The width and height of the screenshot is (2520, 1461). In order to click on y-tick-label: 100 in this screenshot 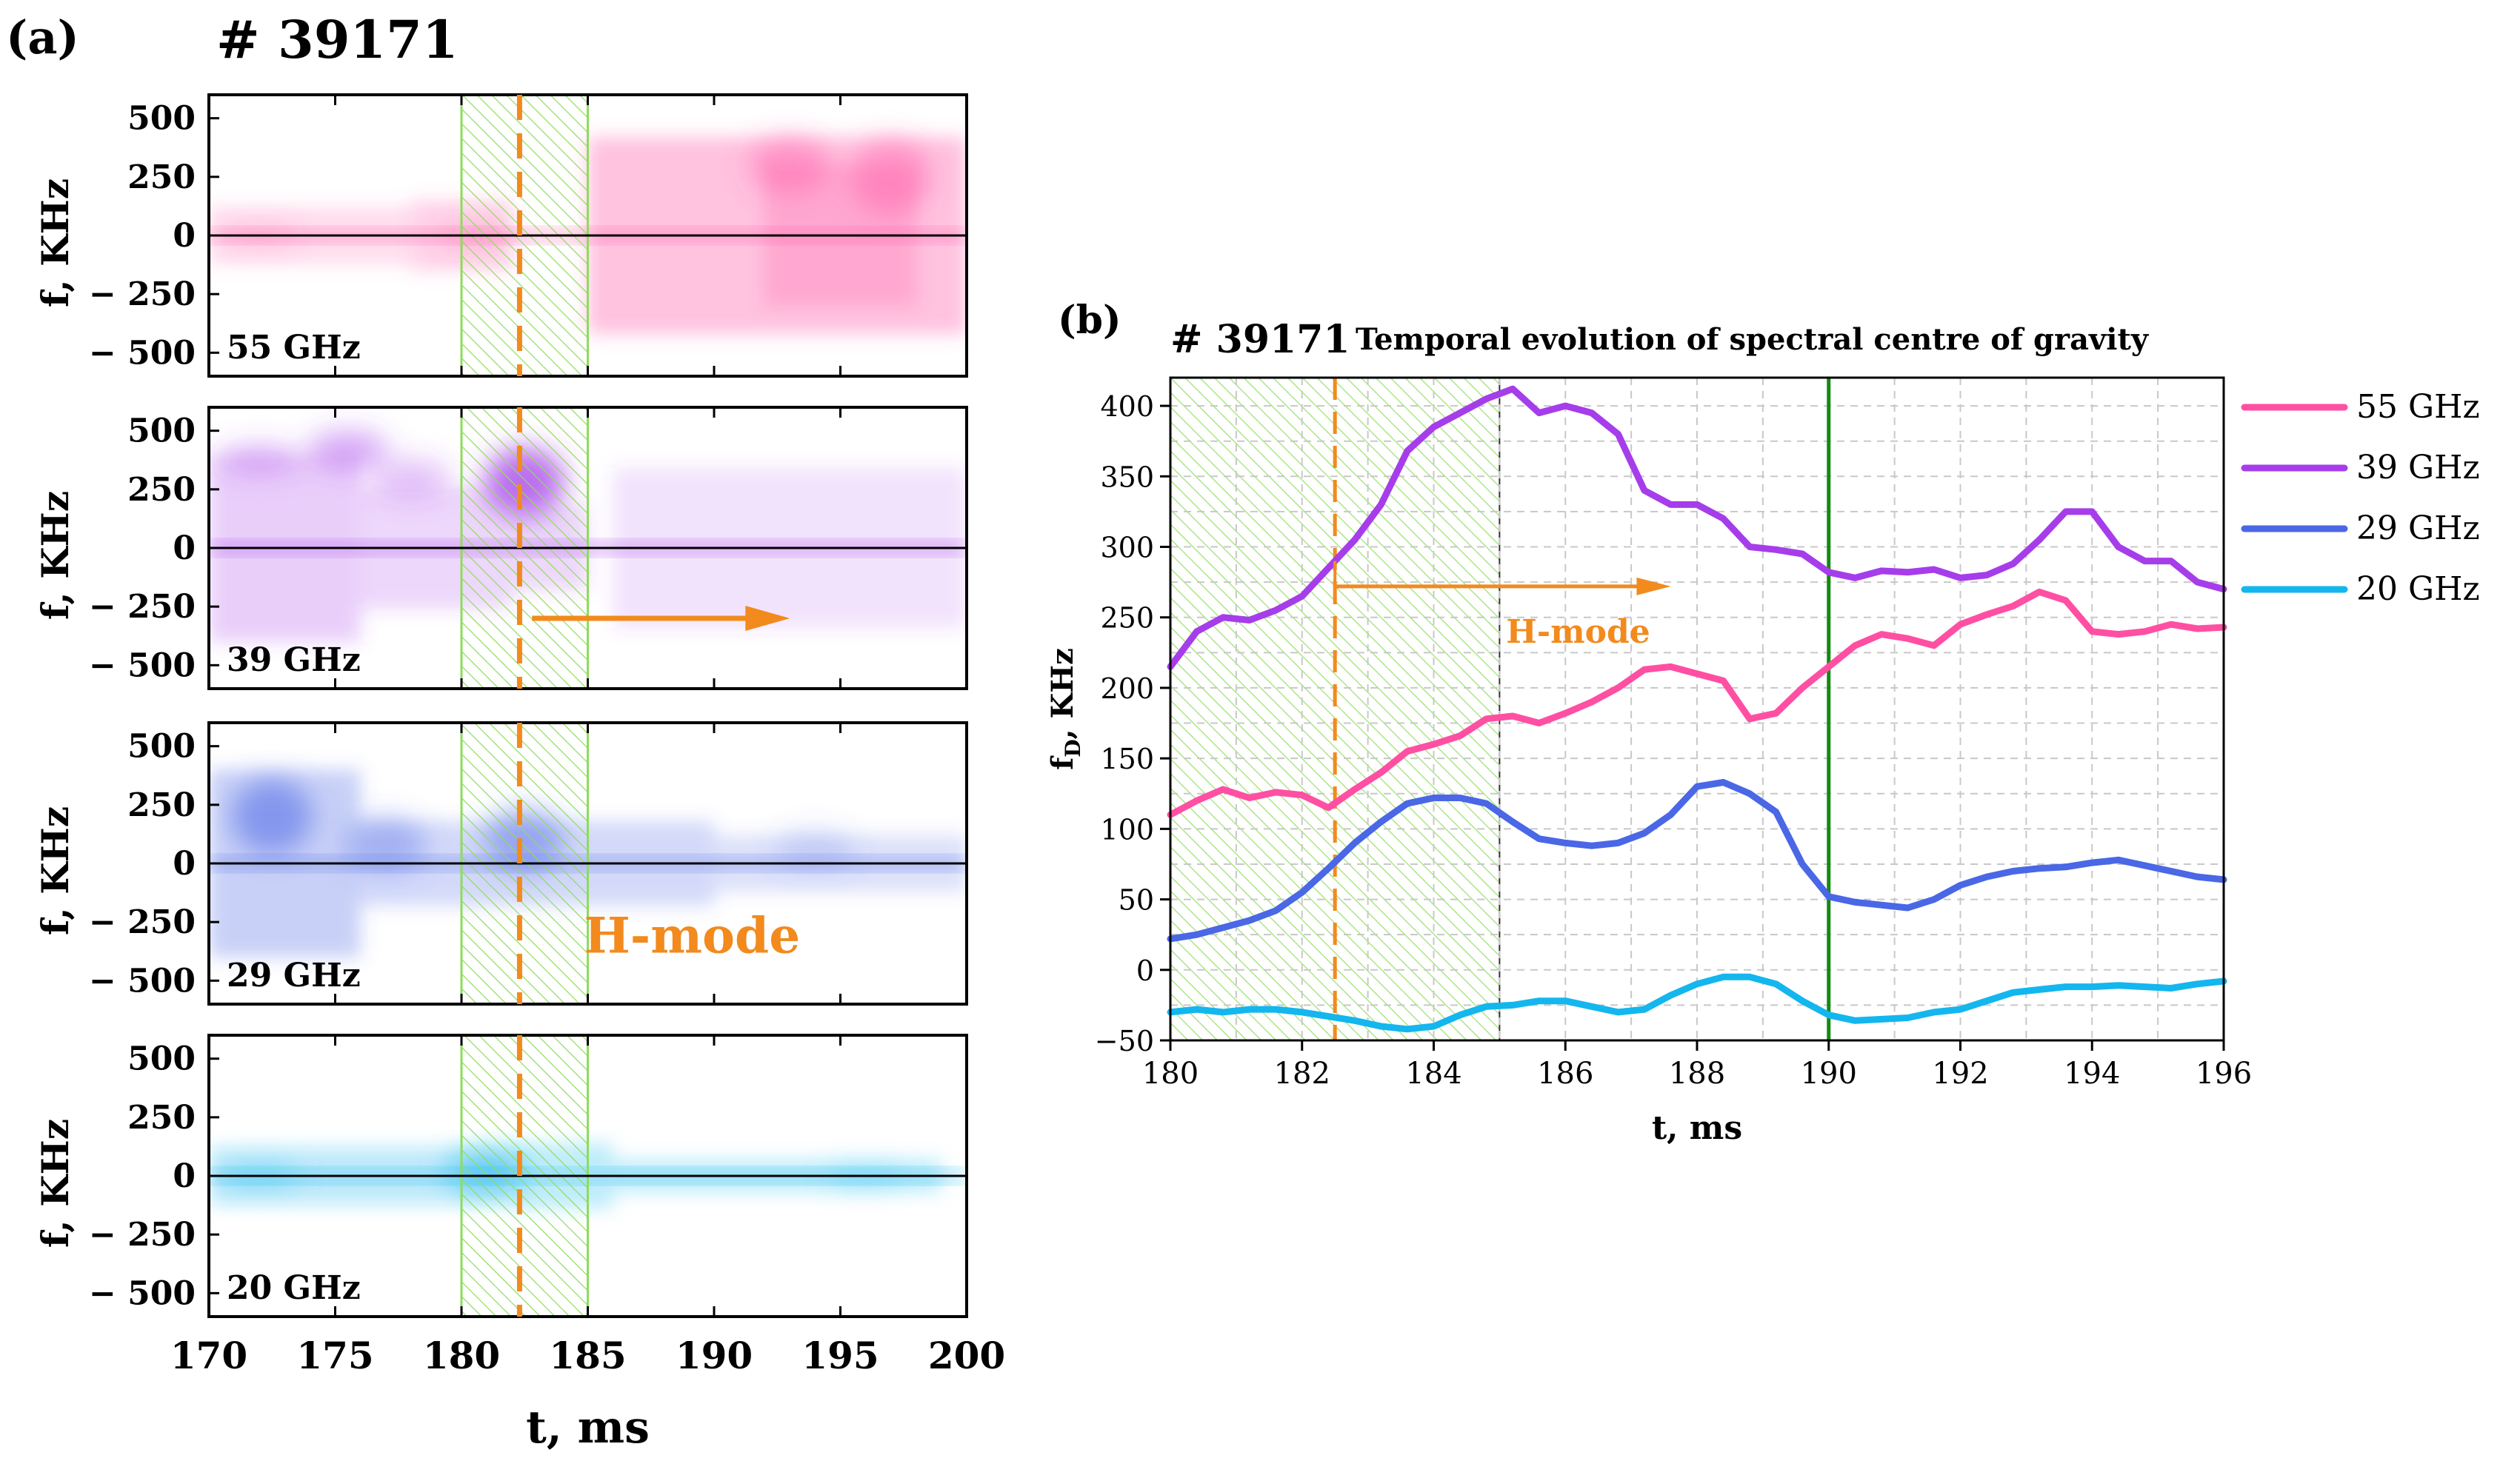, I will do `click(1127, 829)`.